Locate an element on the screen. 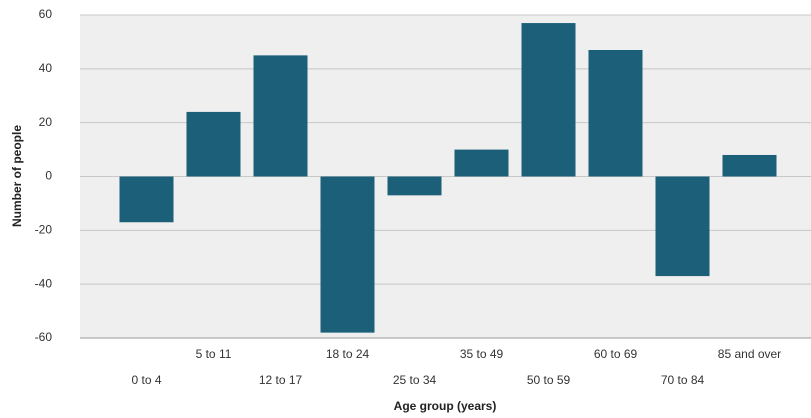  x-tick-label: 0 to 4 is located at coordinates (146, 380).